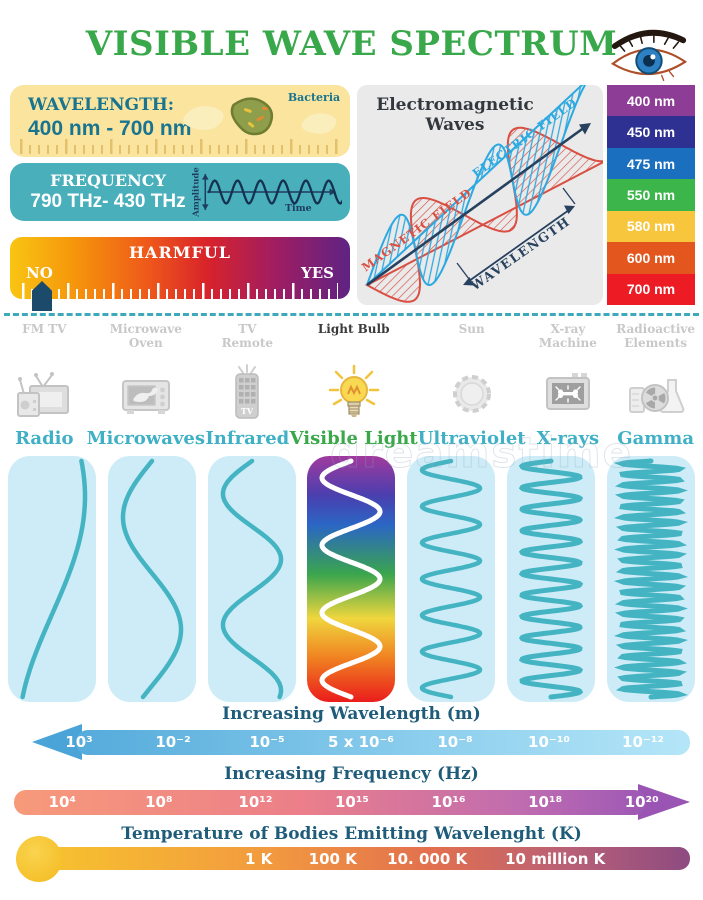 This screenshot has width=703, height=900. I want to click on source-label: Microwave Oven, so click(145, 336).